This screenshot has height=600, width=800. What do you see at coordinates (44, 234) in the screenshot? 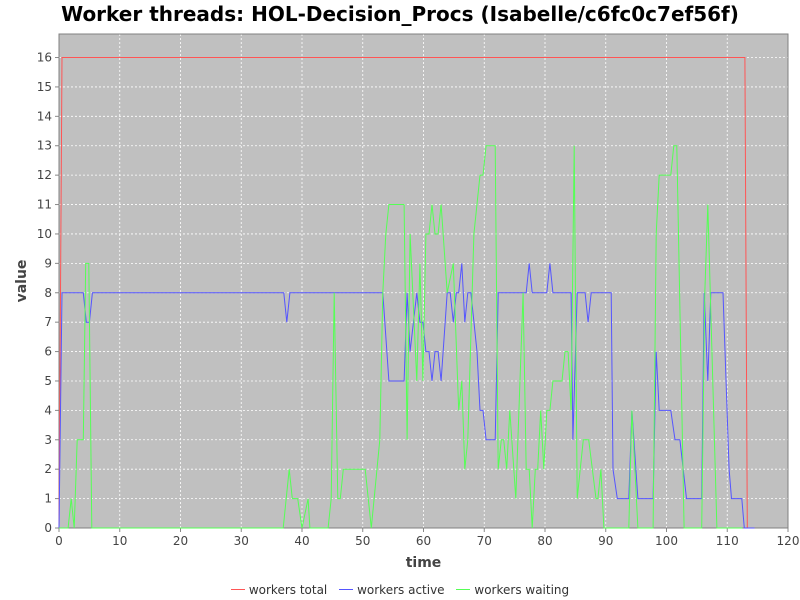
I see `y-tick-label: 10` at bounding box center [44, 234].